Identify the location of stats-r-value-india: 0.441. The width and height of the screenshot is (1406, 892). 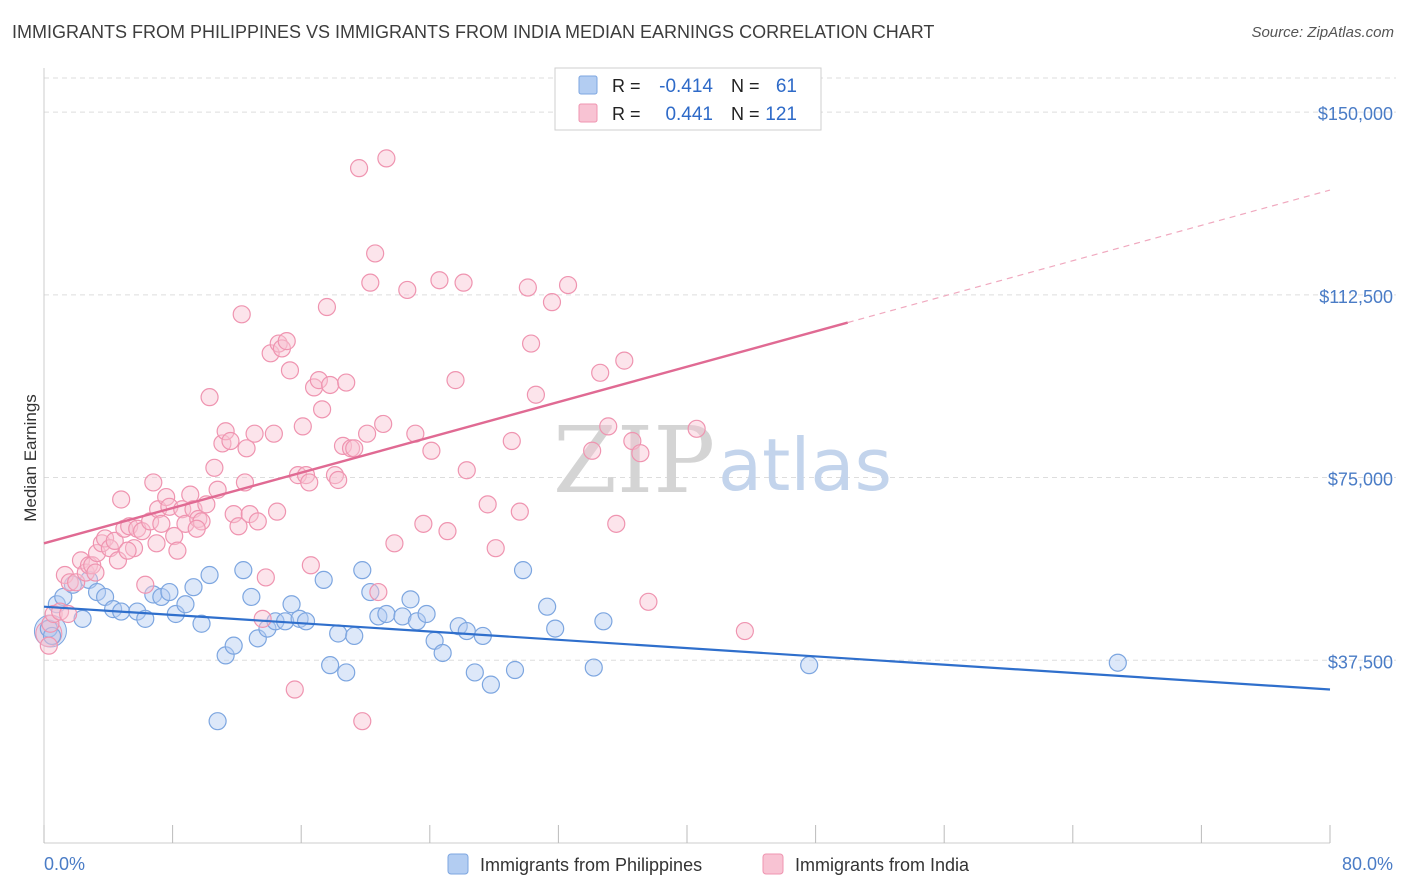
(689, 114).